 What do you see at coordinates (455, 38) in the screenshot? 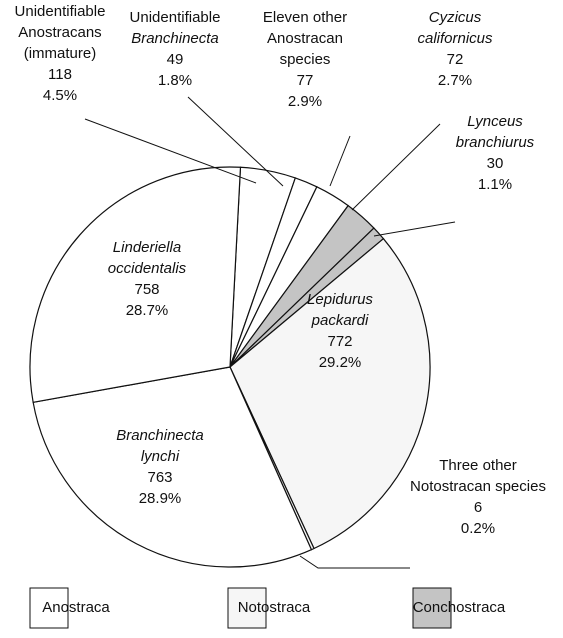
I see `slice-label: californicus` at bounding box center [455, 38].